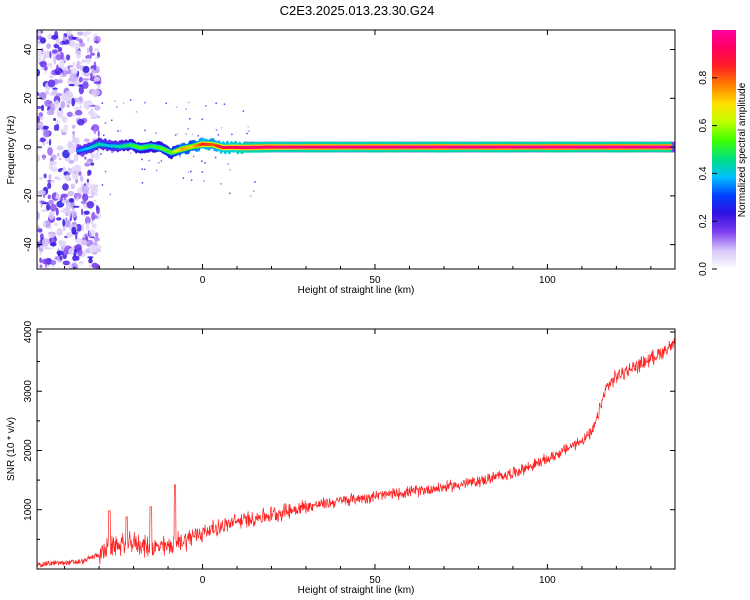  I want to click on x-tick-label: 50, so click(375, 280).